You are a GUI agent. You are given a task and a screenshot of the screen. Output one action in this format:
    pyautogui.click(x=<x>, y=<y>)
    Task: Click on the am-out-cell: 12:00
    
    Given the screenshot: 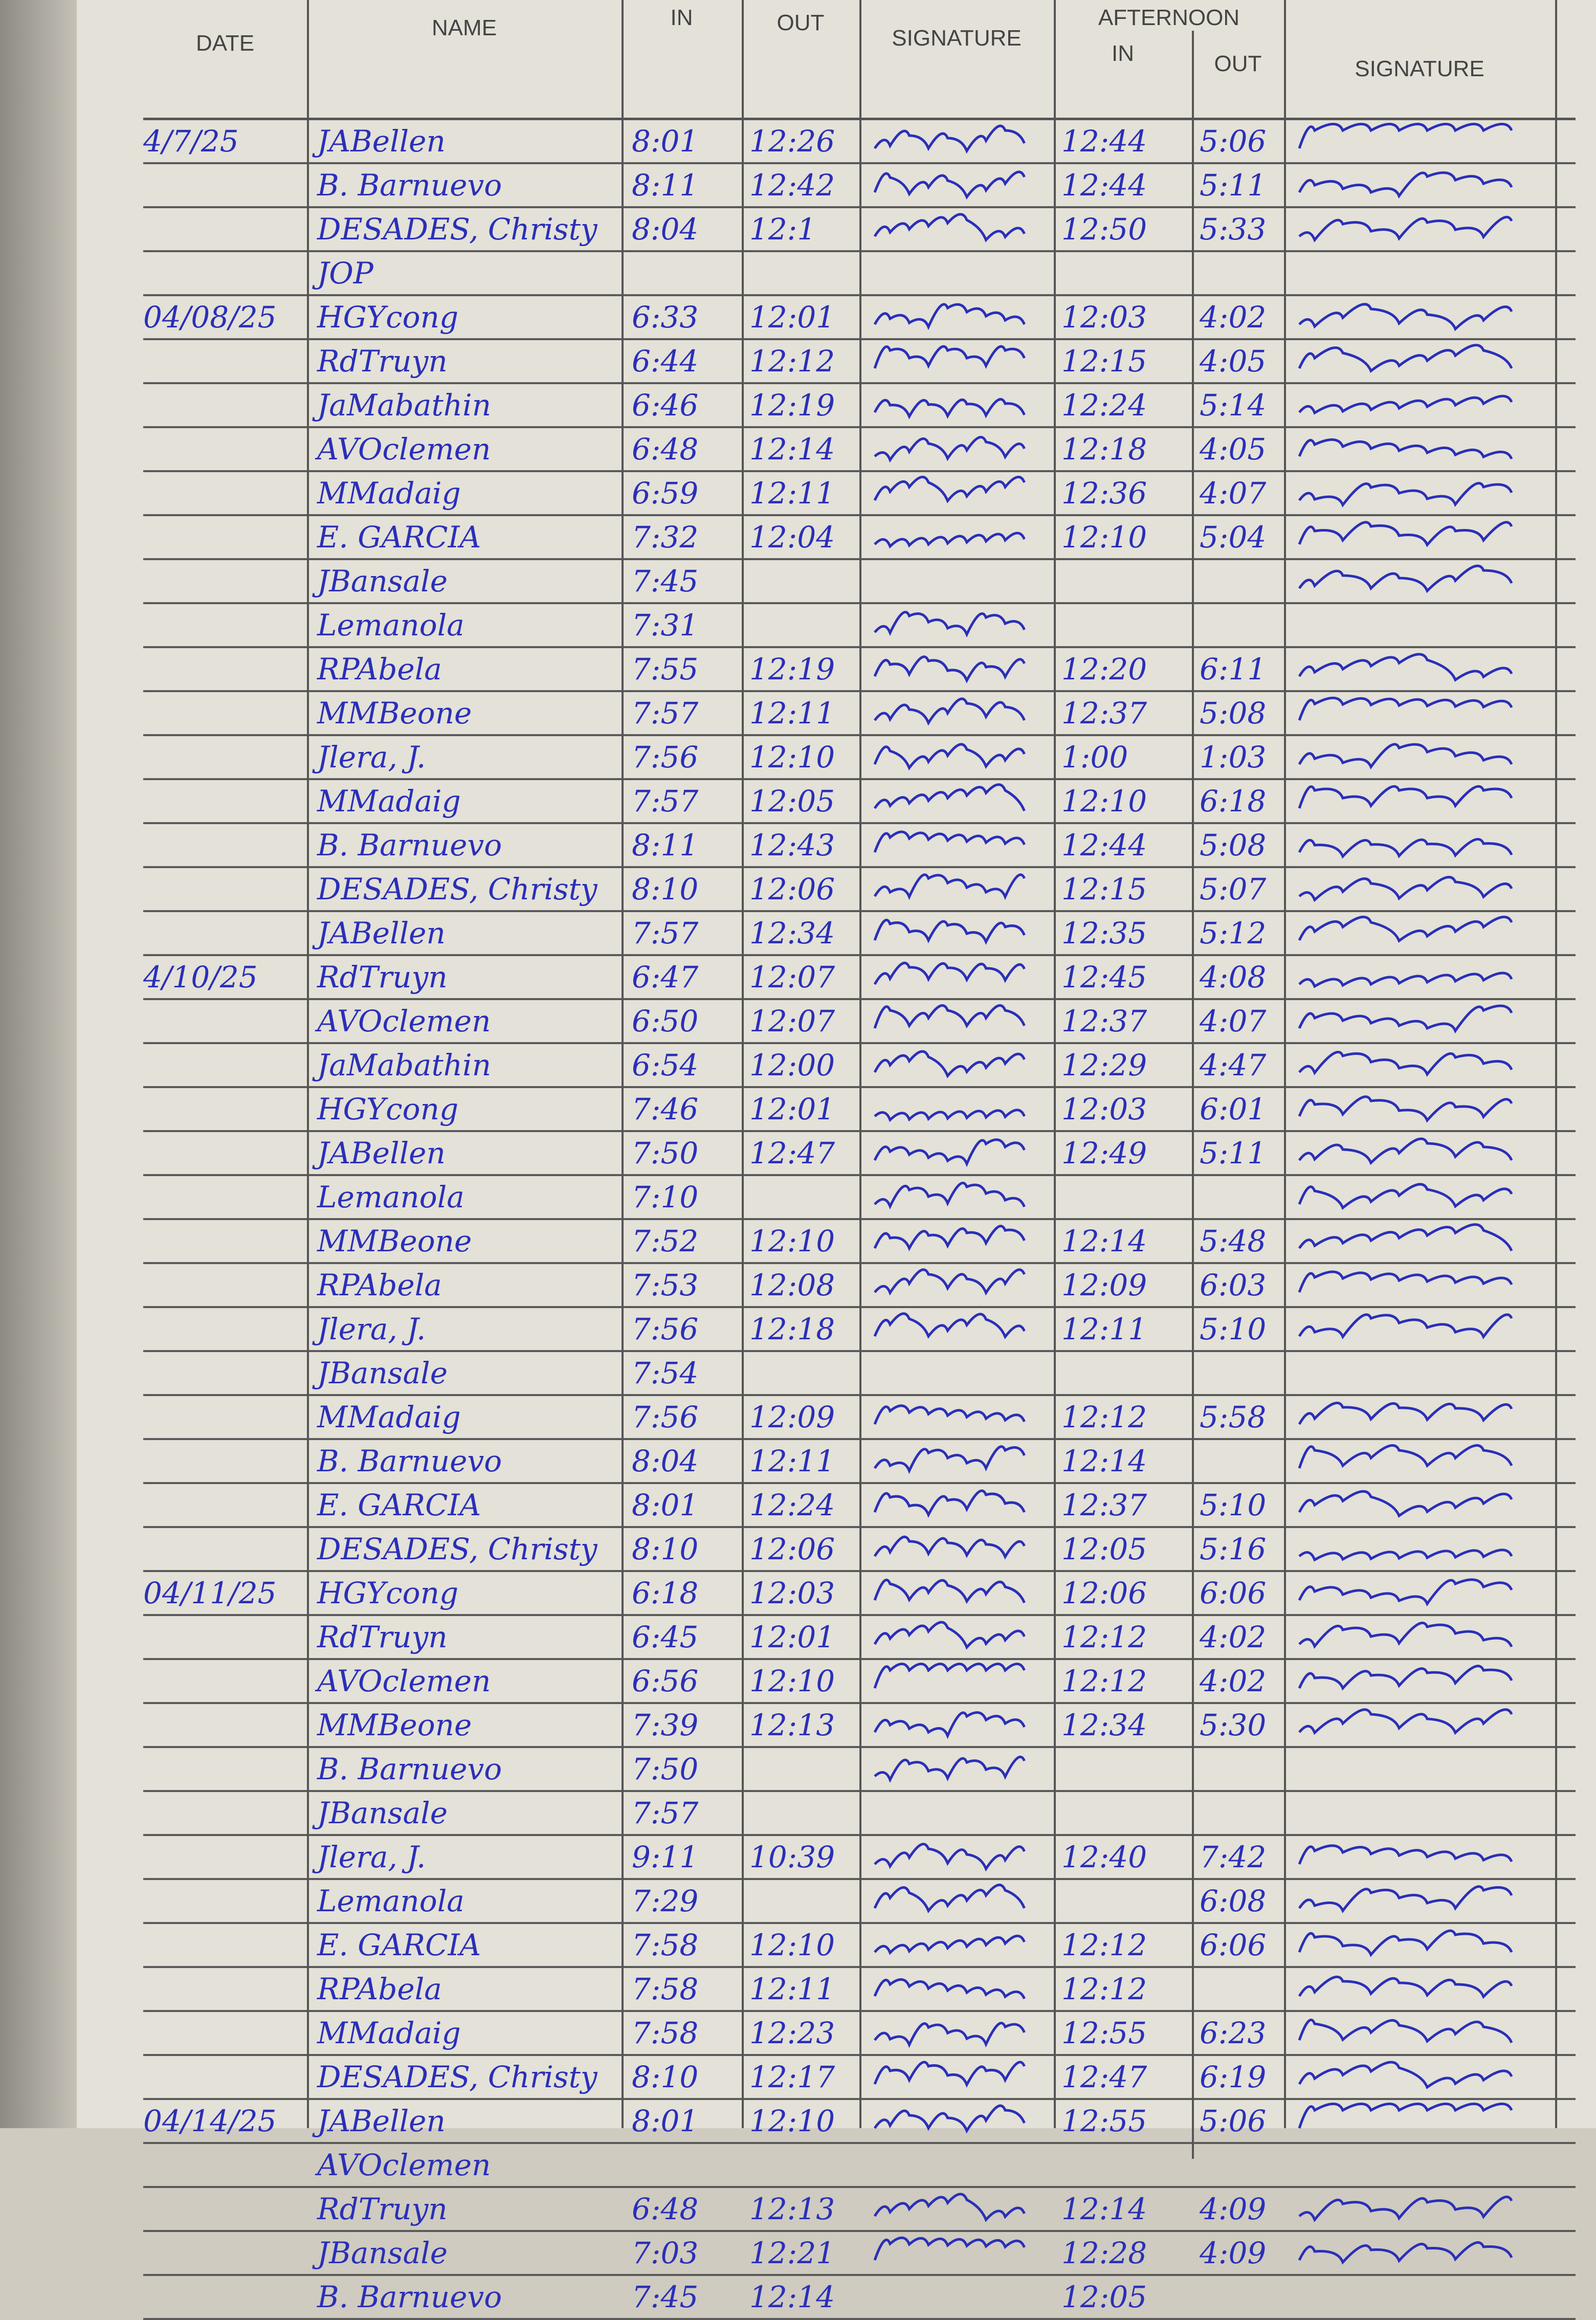 What is the action you would take?
    pyautogui.click(x=792, y=1065)
    